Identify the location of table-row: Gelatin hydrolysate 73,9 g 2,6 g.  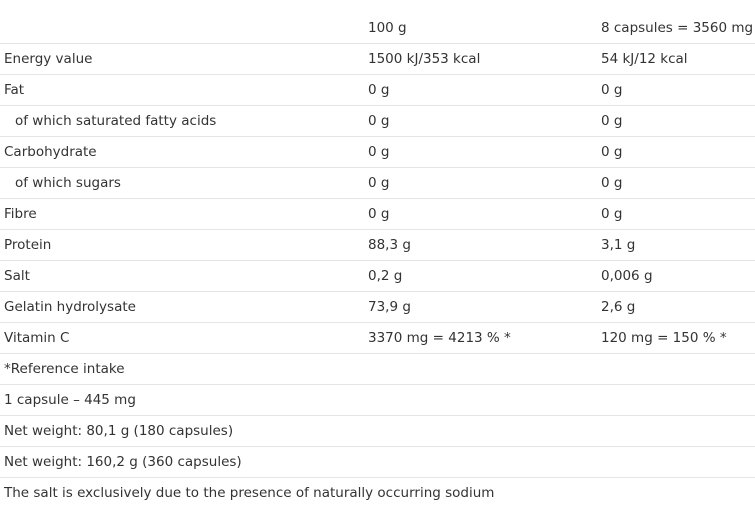
(377, 307).